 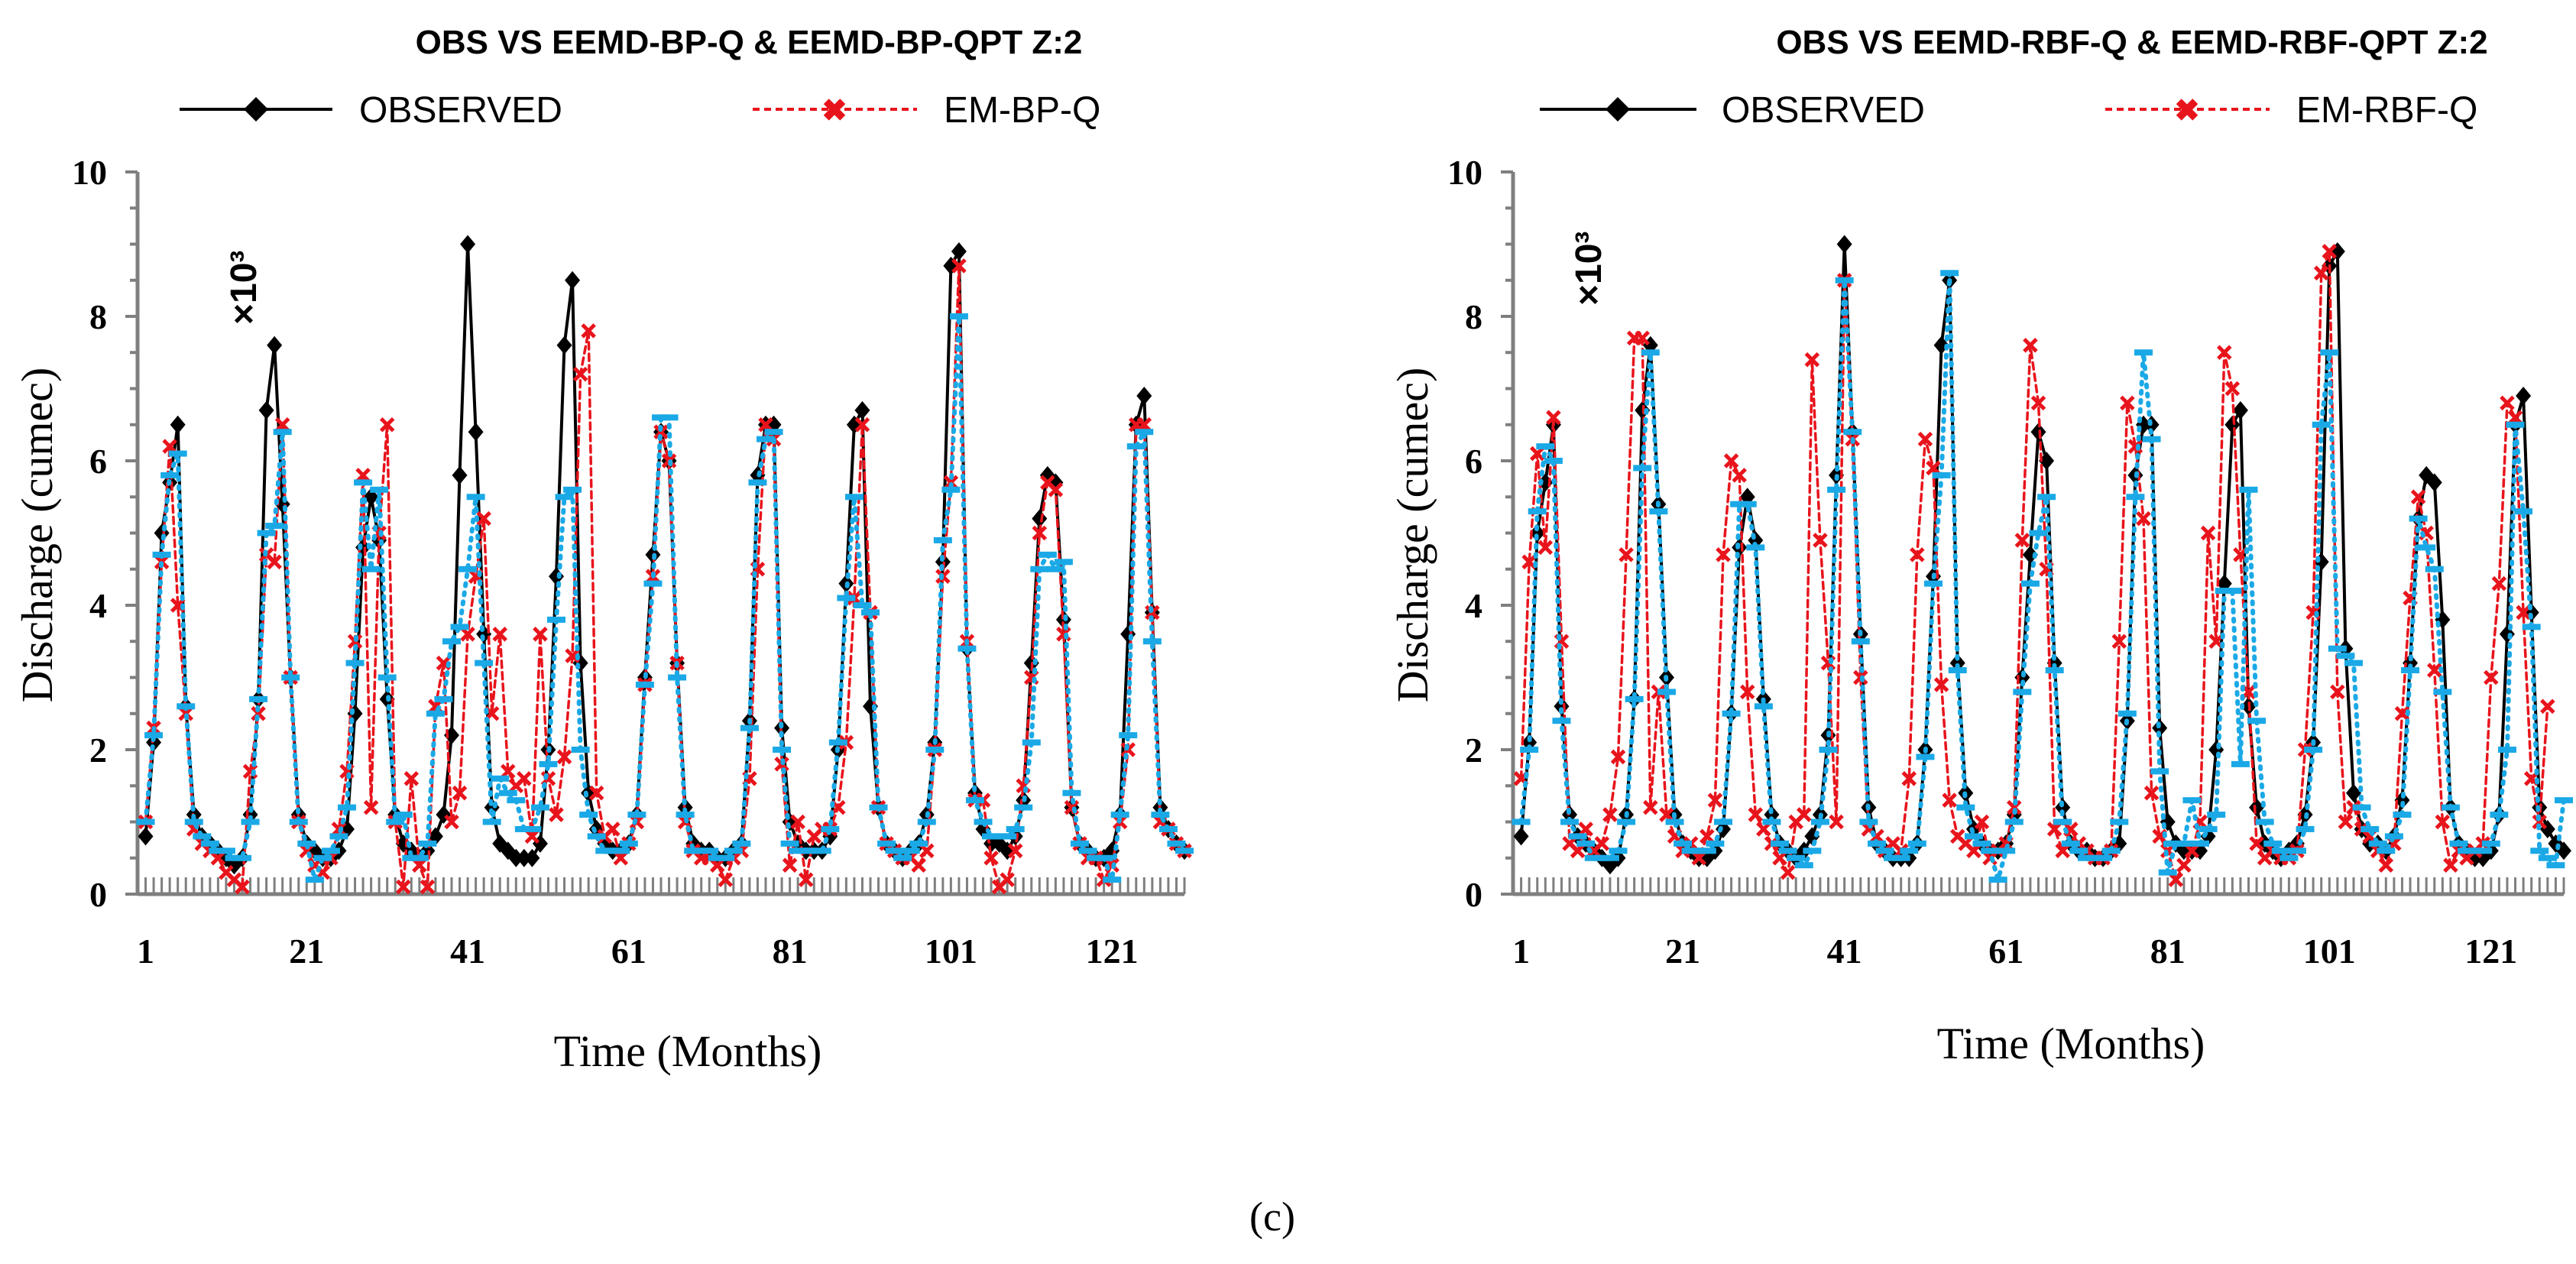 What do you see at coordinates (1474, 462) in the screenshot?
I see `y-tick-label: 6` at bounding box center [1474, 462].